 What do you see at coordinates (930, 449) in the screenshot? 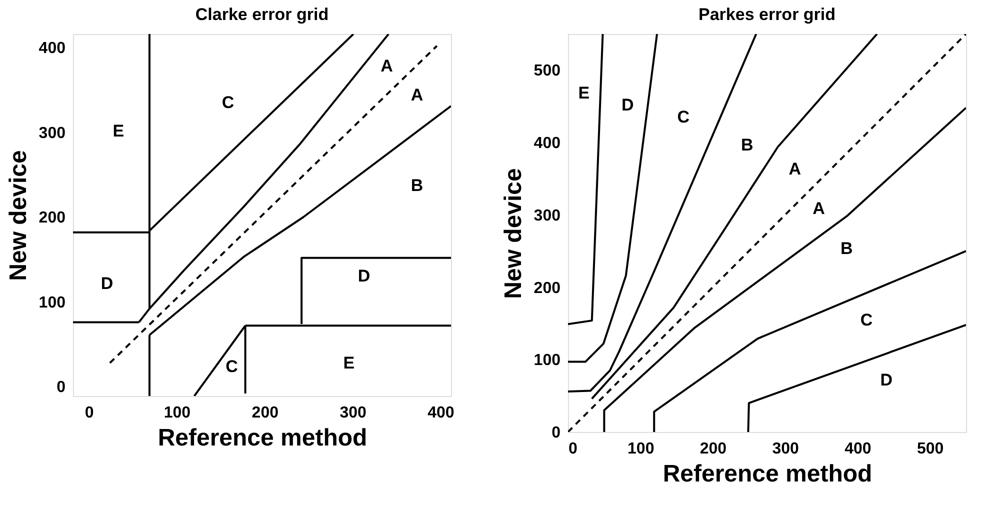
I see `x-tick-label: 500` at bounding box center [930, 449].